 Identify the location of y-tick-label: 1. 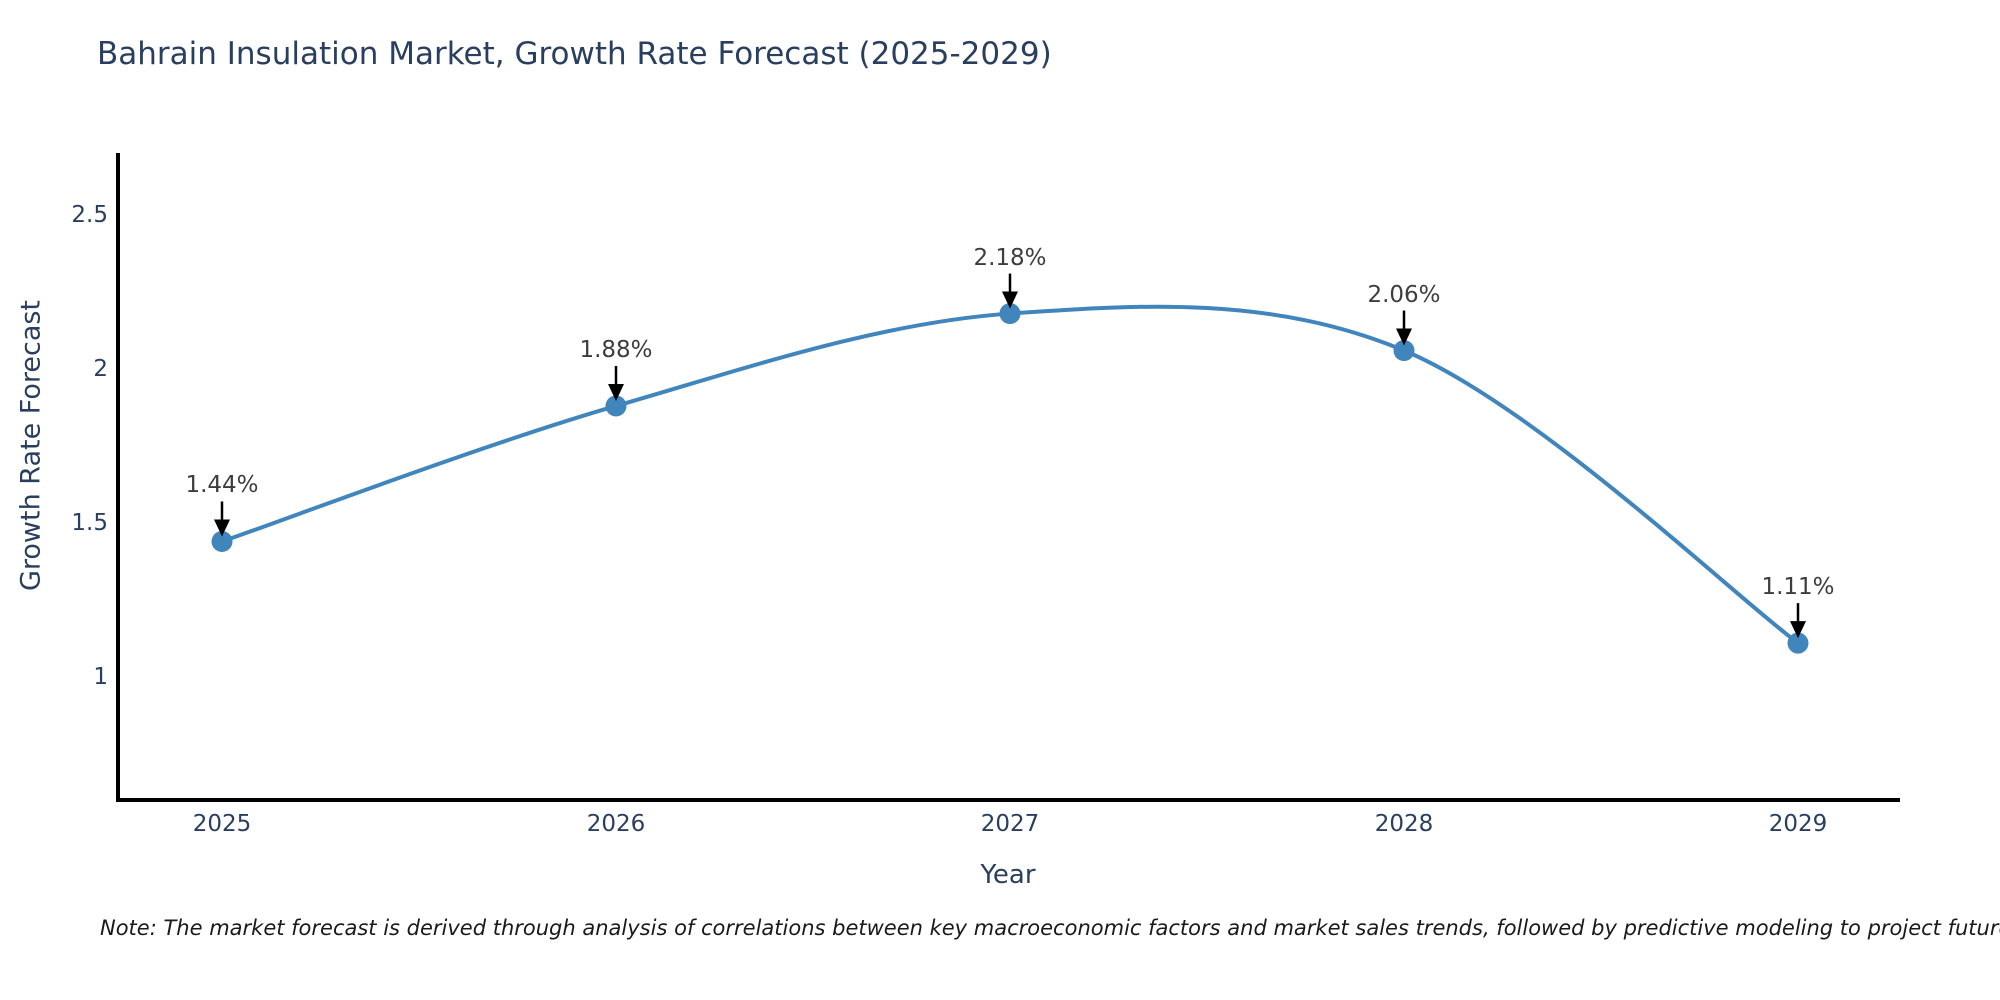
(100, 677).